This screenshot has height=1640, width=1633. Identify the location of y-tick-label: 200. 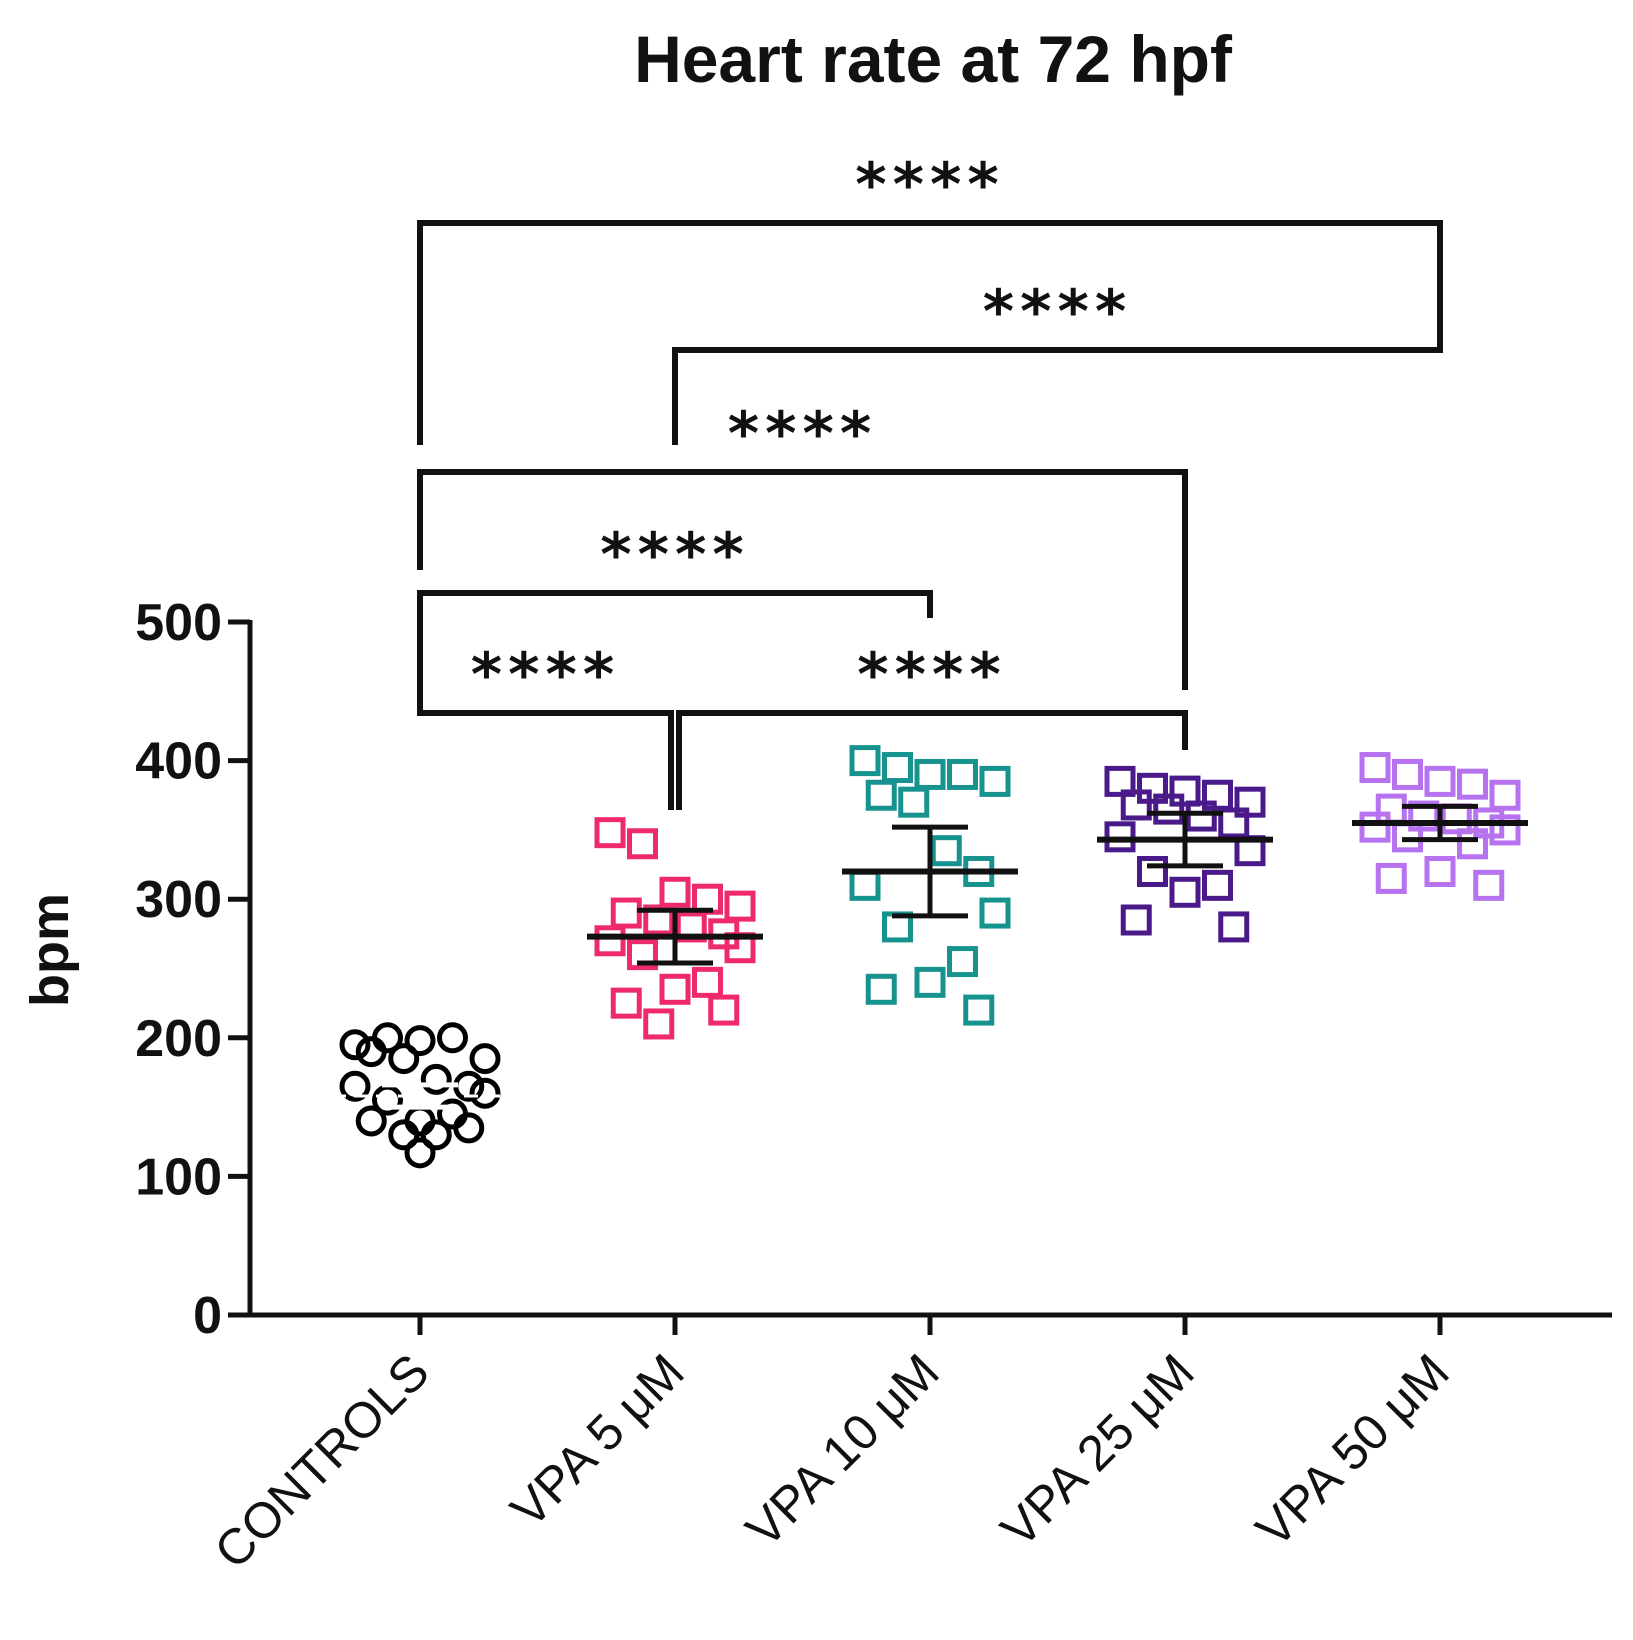
(178, 1039).